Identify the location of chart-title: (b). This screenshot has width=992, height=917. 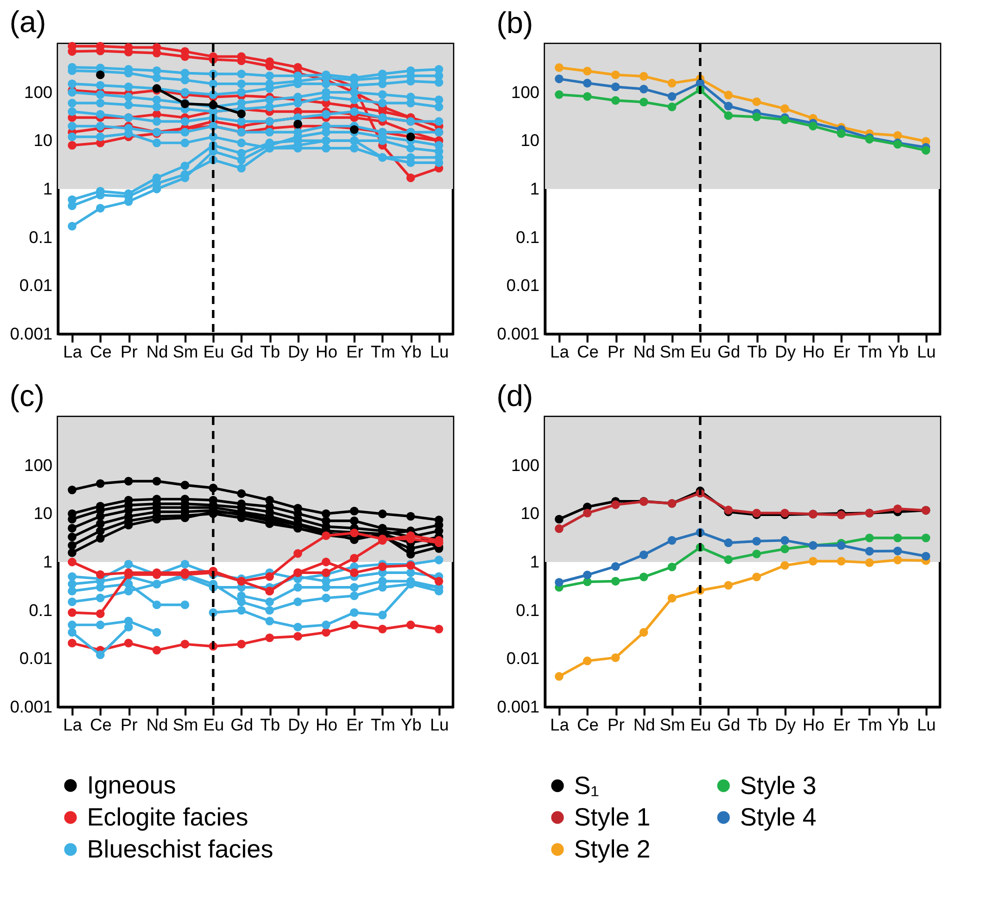
(515, 23).